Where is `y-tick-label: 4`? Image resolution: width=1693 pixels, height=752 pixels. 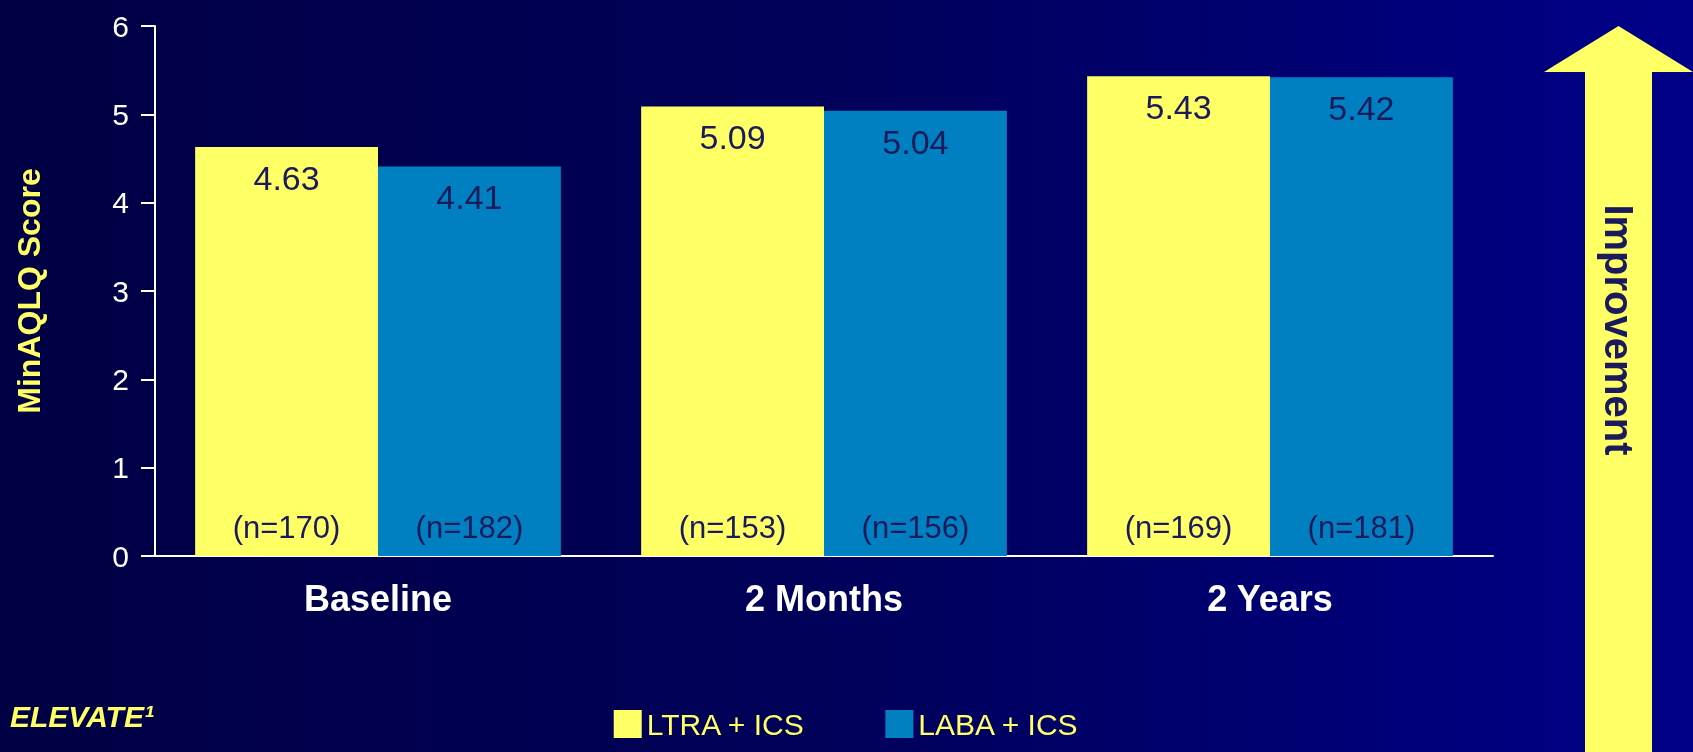 y-tick-label: 4 is located at coordinates (120, 203).